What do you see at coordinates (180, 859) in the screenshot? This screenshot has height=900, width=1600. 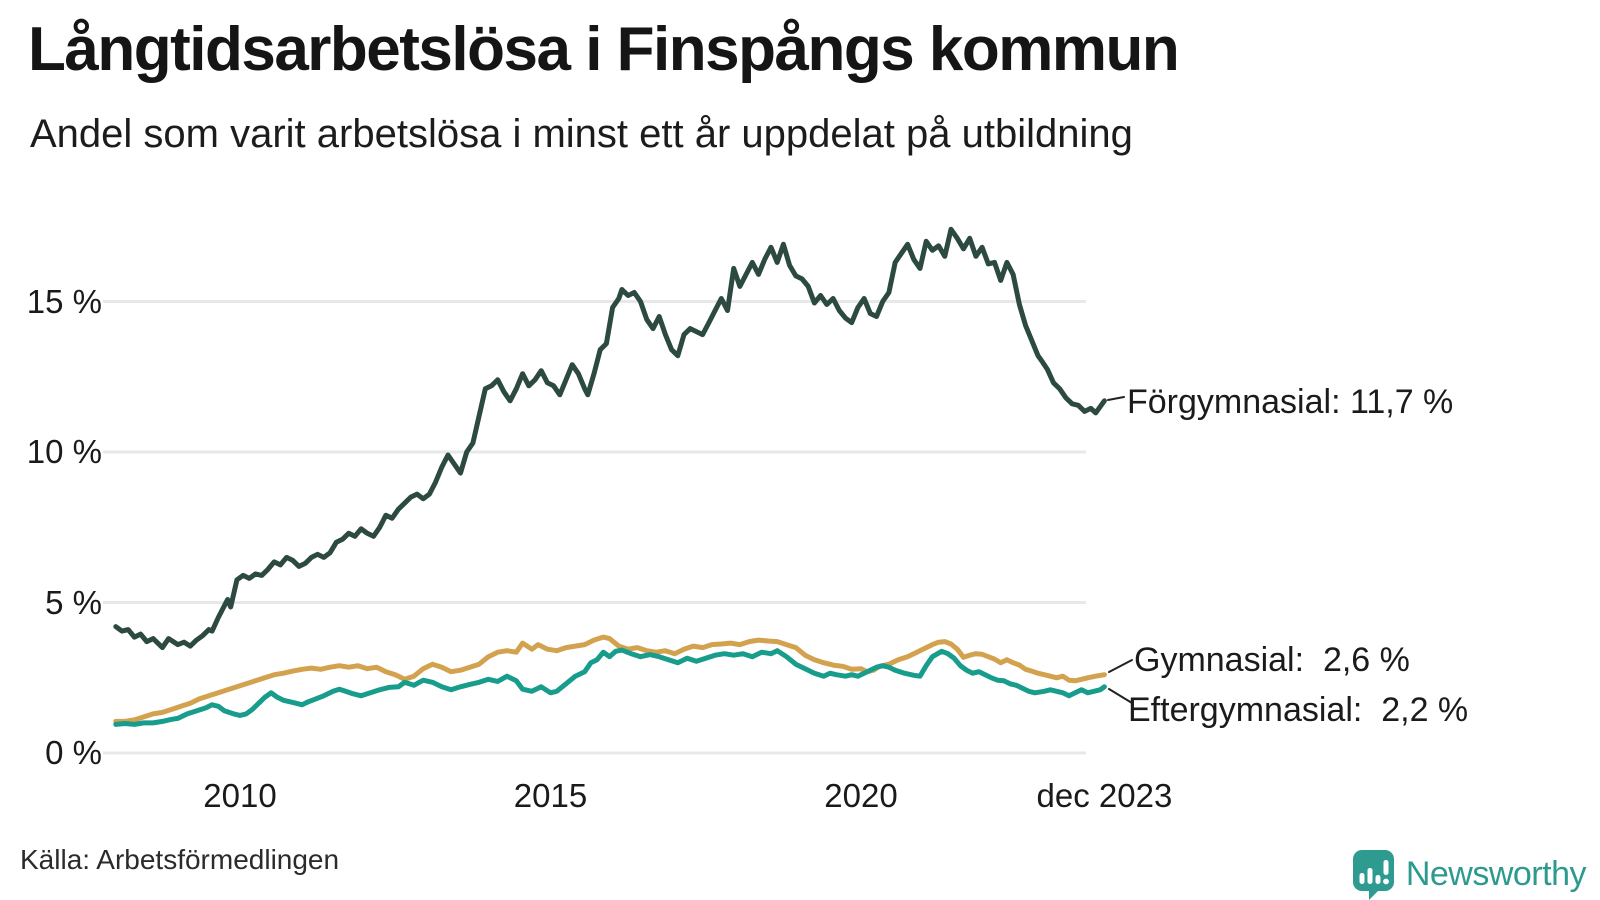 I see `source-note: Källa: Arbetsförmedlingen` at bounding box center [180, 859].